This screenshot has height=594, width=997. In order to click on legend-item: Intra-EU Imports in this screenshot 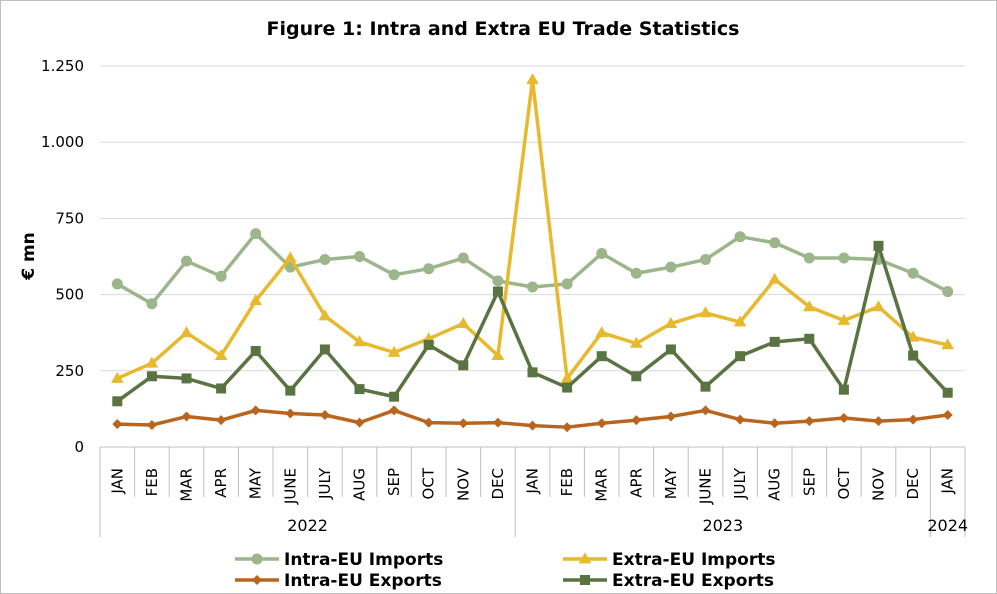, I will do `click(339, 560)`.